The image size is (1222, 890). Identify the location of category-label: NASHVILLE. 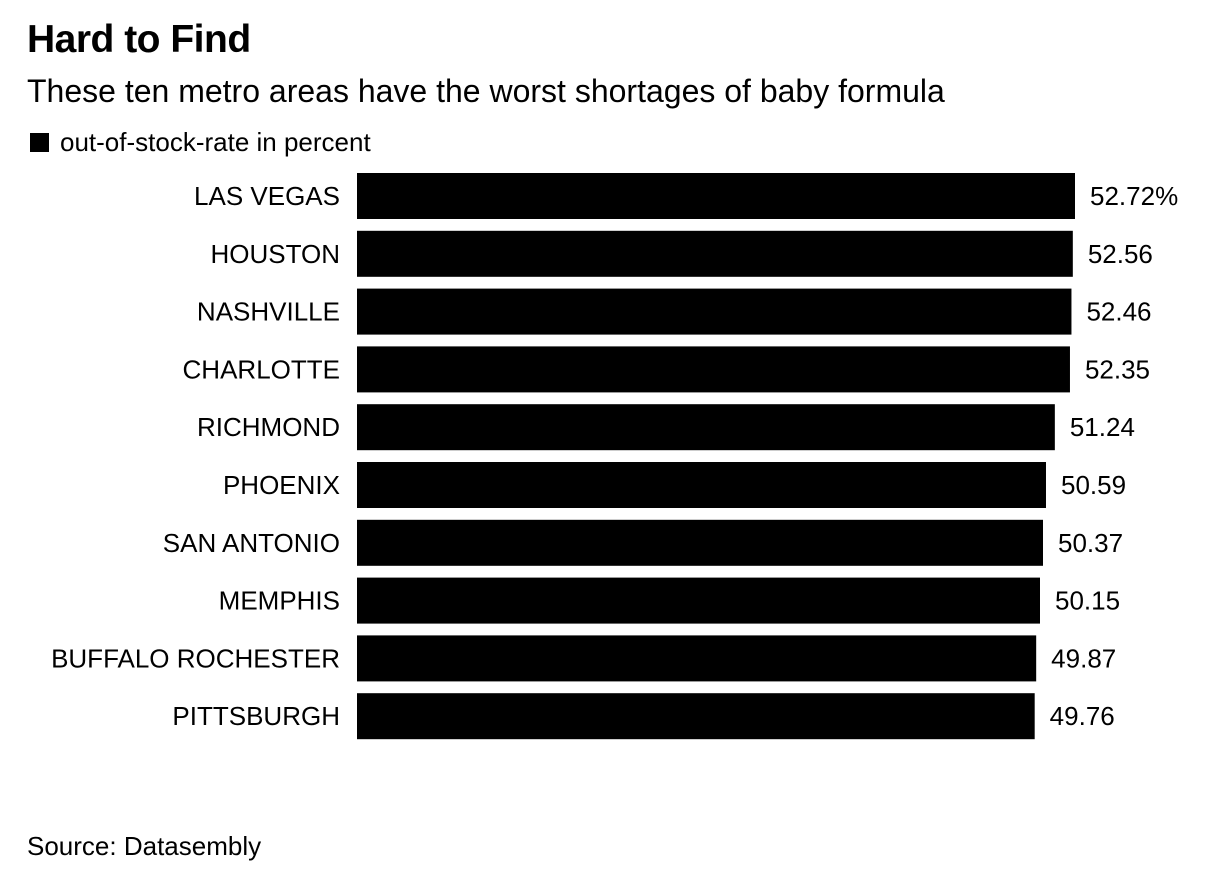
(268, 312).